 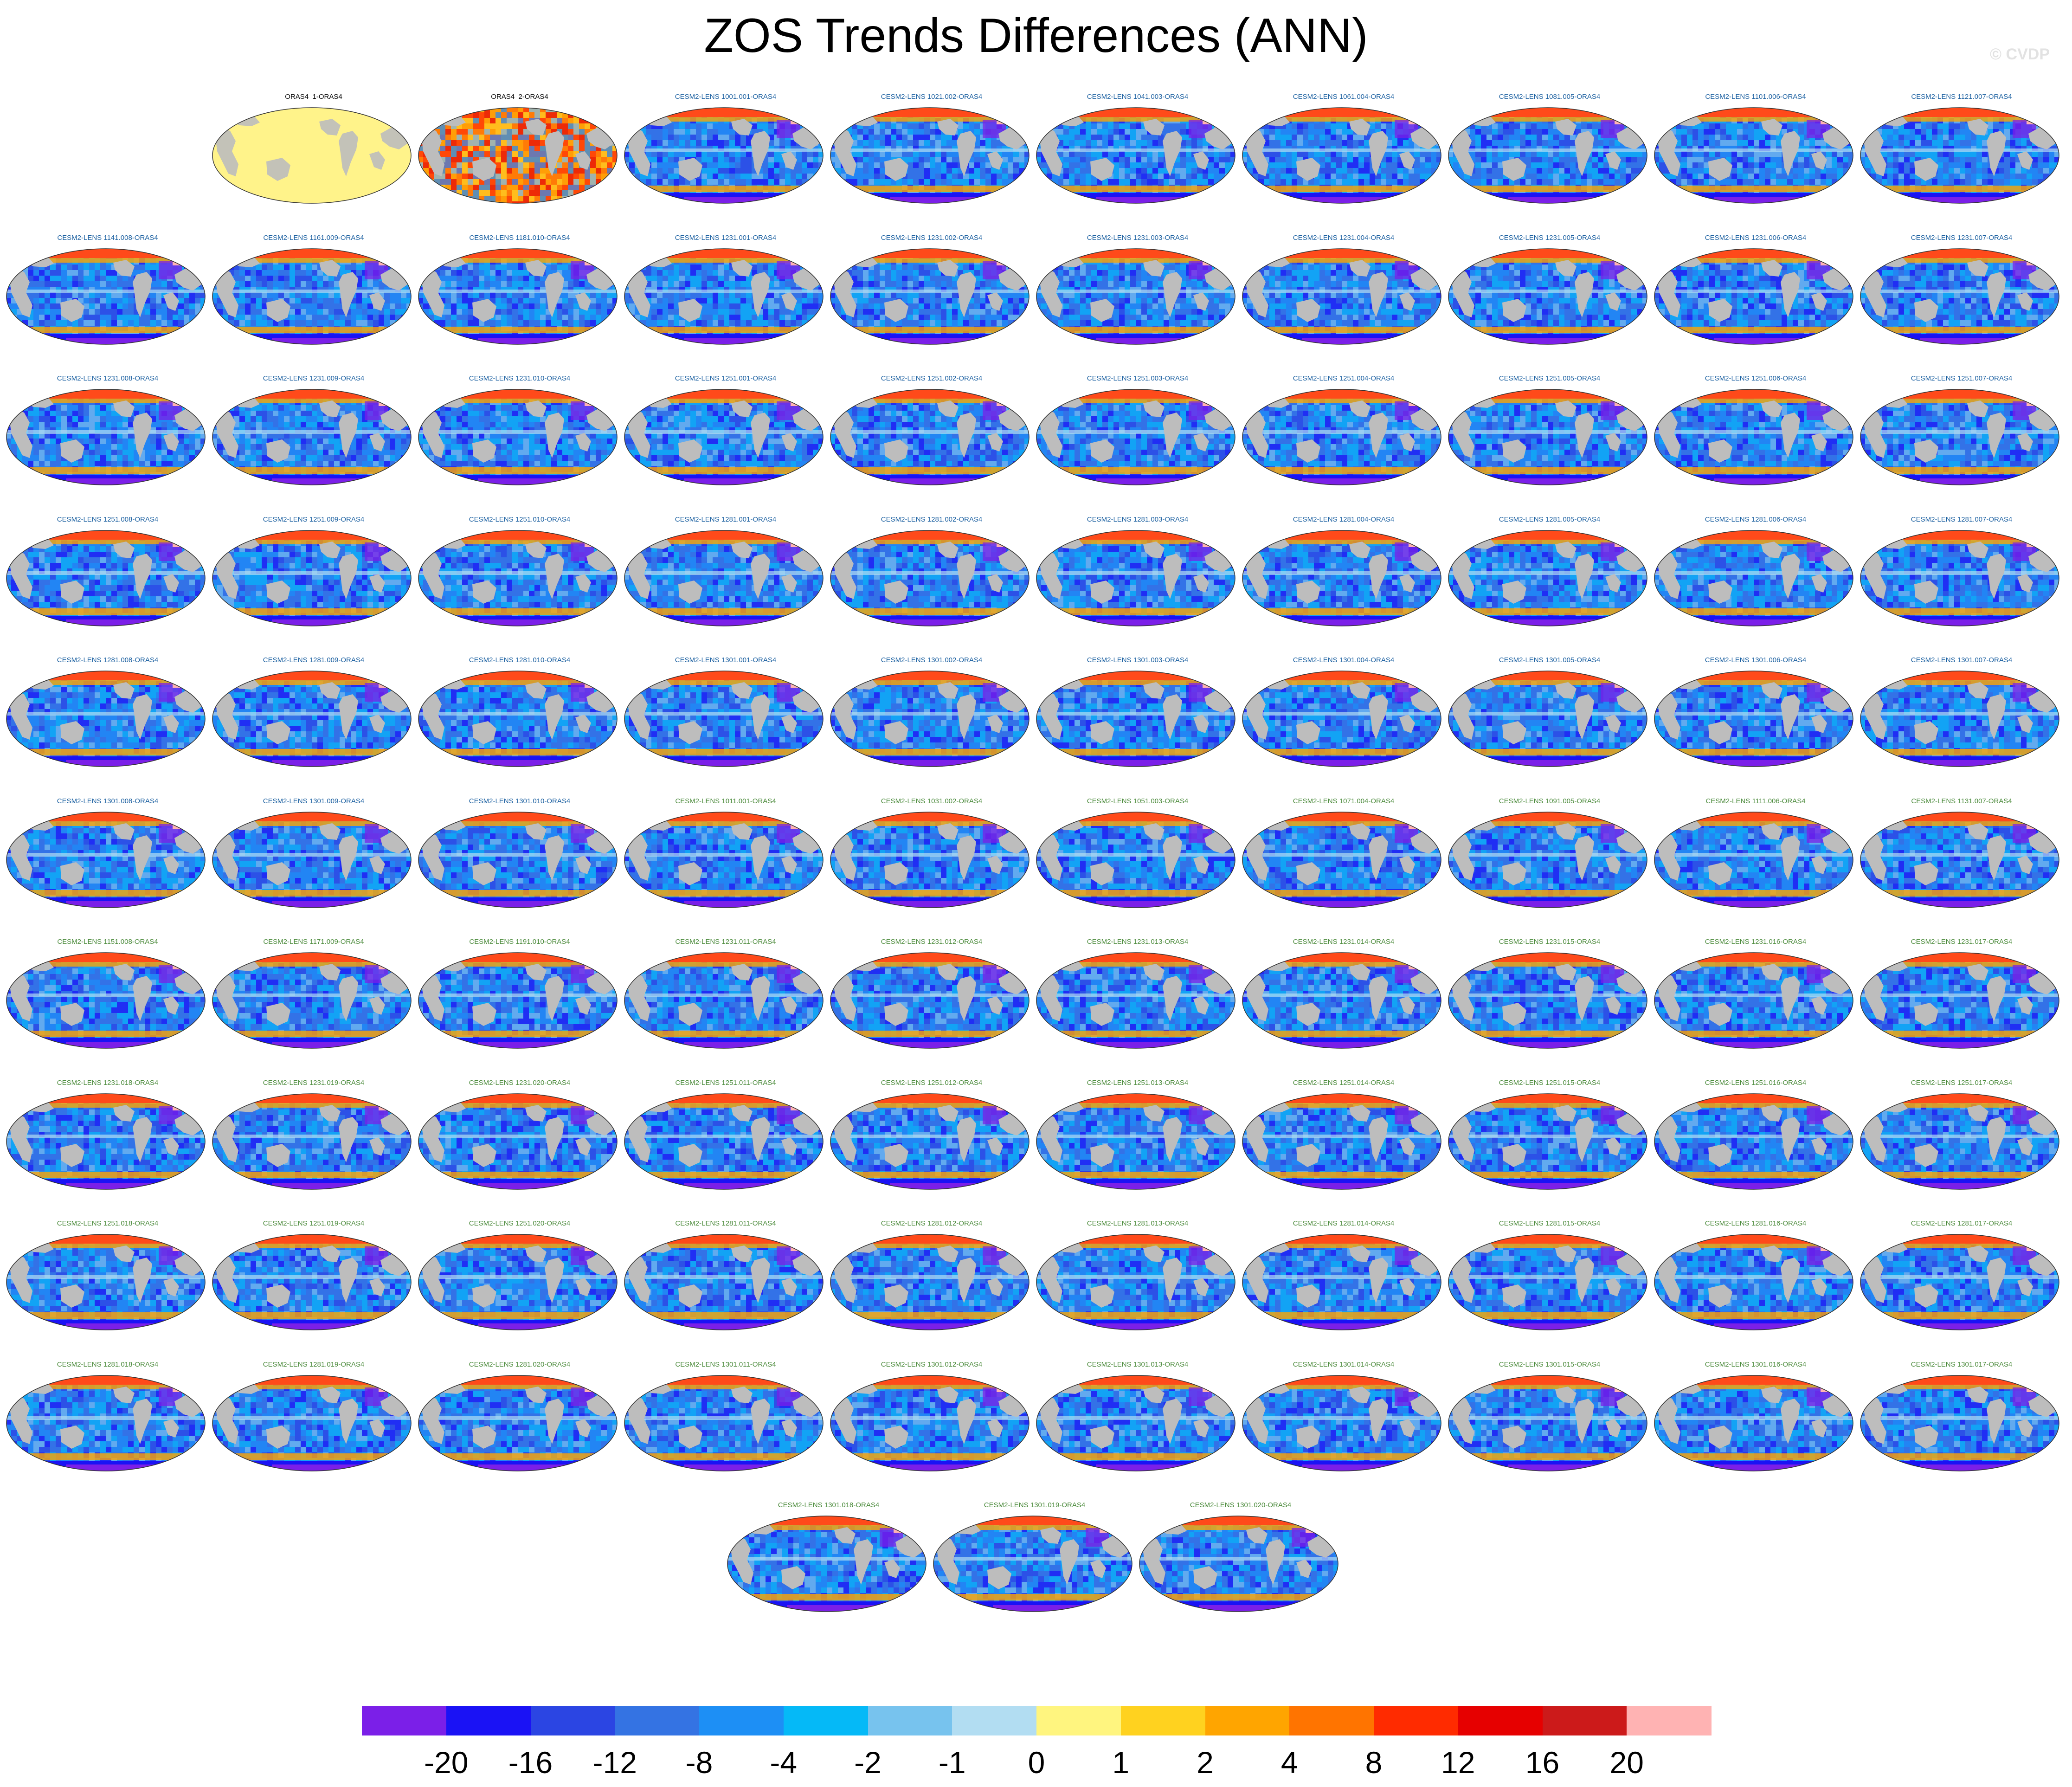 I want to click on map-panel: CESM2-LENS 1041.003-ORAS4, so click(x=1138, y=162).